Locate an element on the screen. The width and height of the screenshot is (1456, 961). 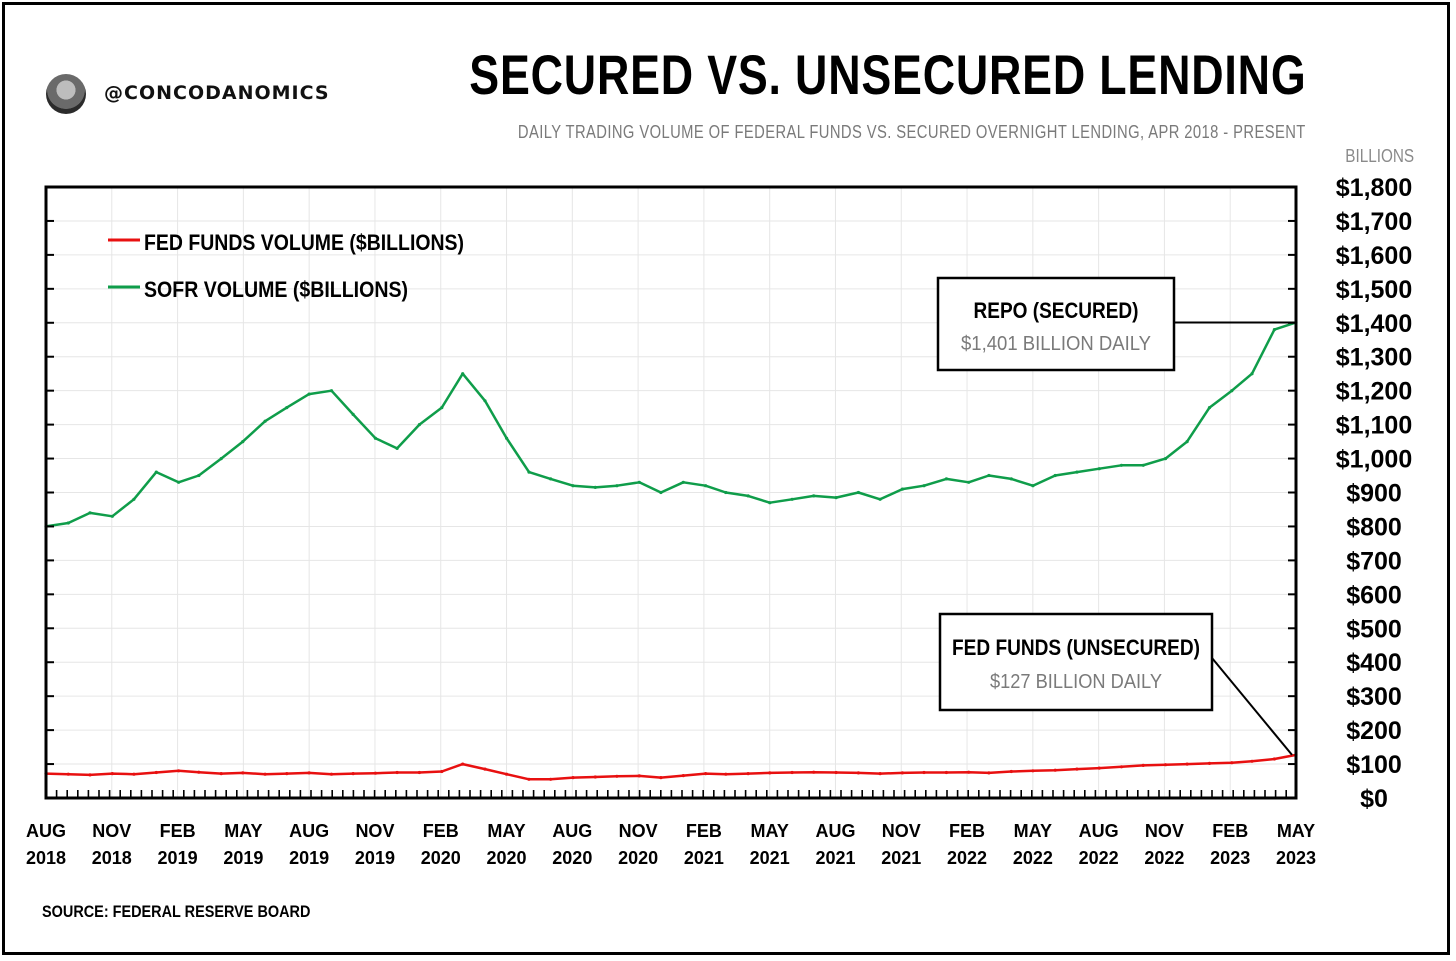
repo-callout-box is located at coordinates (1056, 324).